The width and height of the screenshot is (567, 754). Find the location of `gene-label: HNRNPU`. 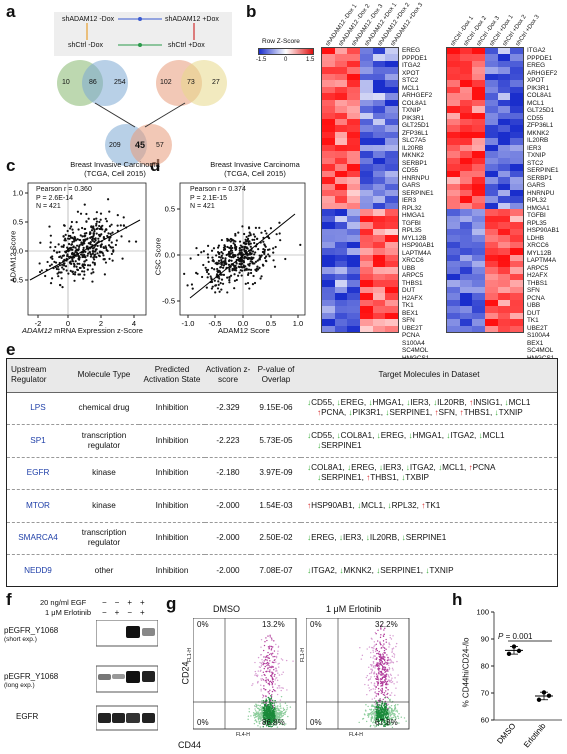

gene-label: HNRNPU is located at coordinates (541, 193).